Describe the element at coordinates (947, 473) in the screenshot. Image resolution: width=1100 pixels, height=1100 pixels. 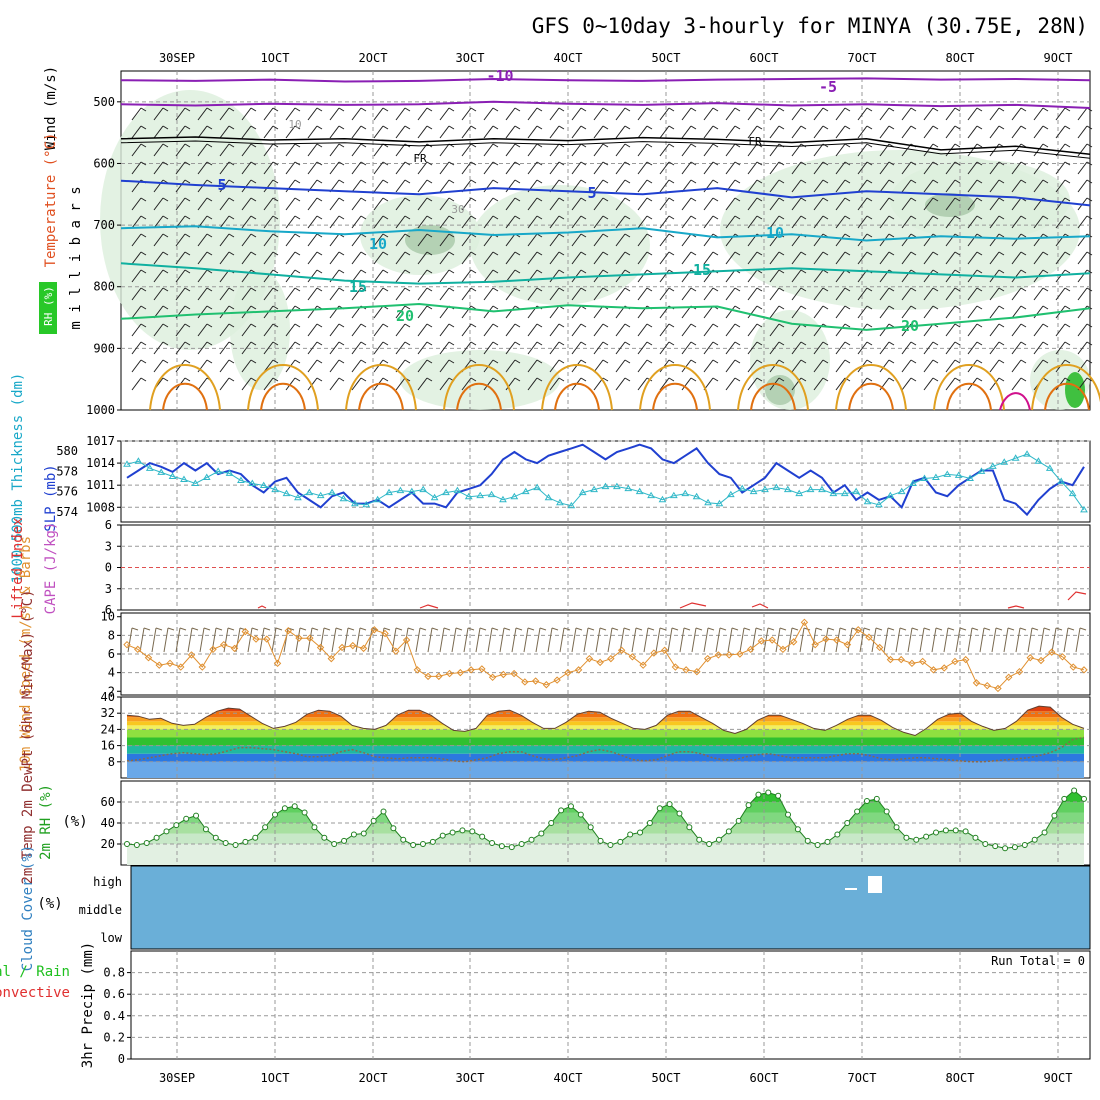
I see `thickness-marker` at that location.